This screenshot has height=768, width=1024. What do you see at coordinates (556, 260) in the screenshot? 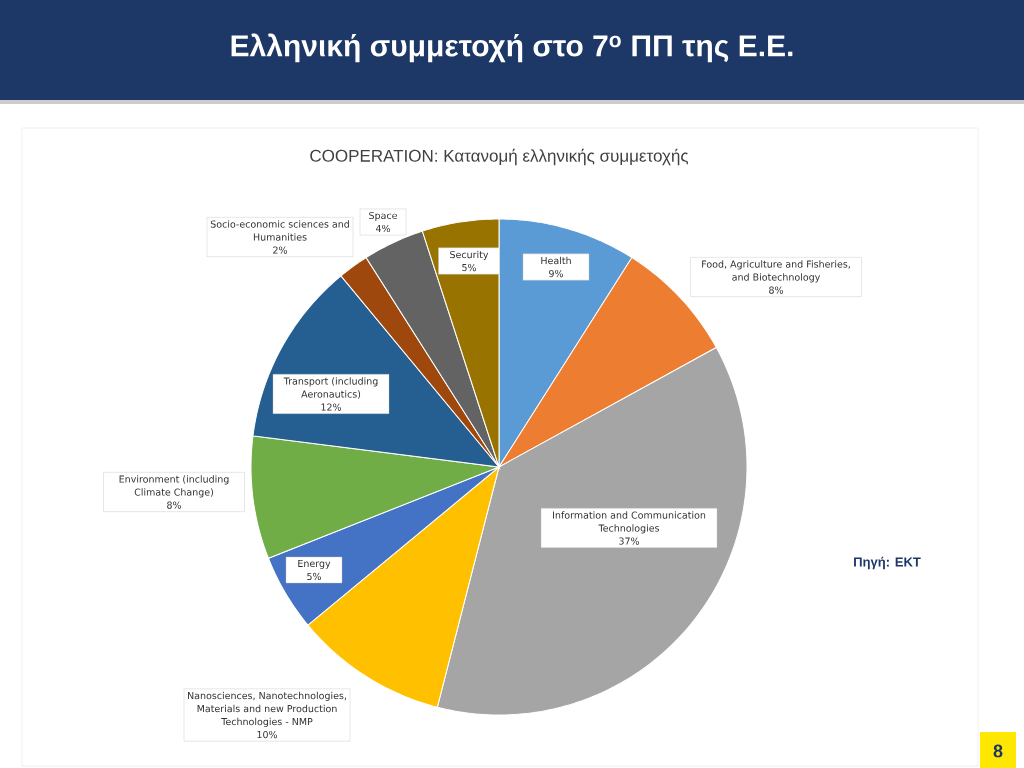
I see `slice-label: Health` at bounding box center [556, 260].